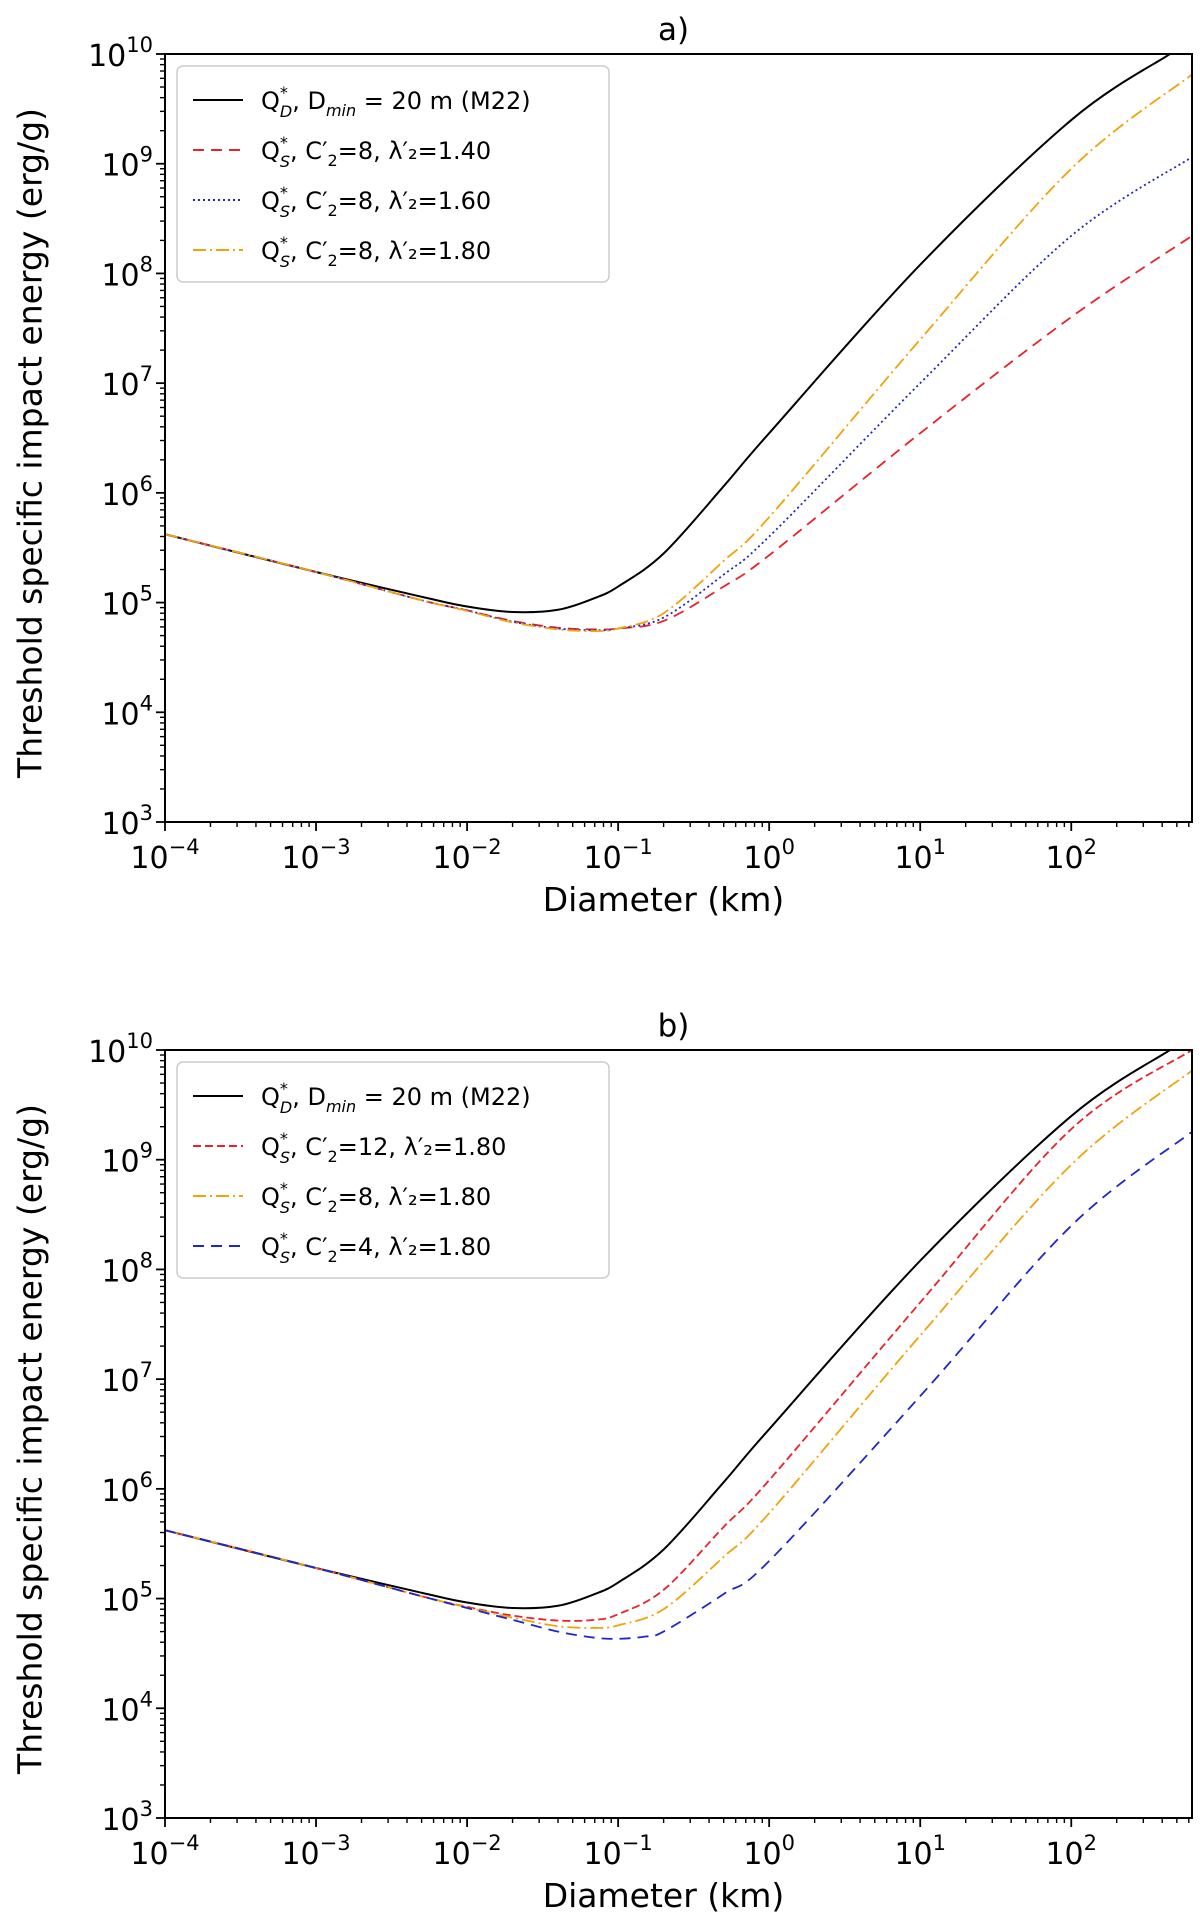  What do you see at coordinates (376, 1198) in the screenshot?
I see `chart1-legend-label-2: Q* S, C′2=8, λ′₂=1.80` at bounding box center [376, 1198].